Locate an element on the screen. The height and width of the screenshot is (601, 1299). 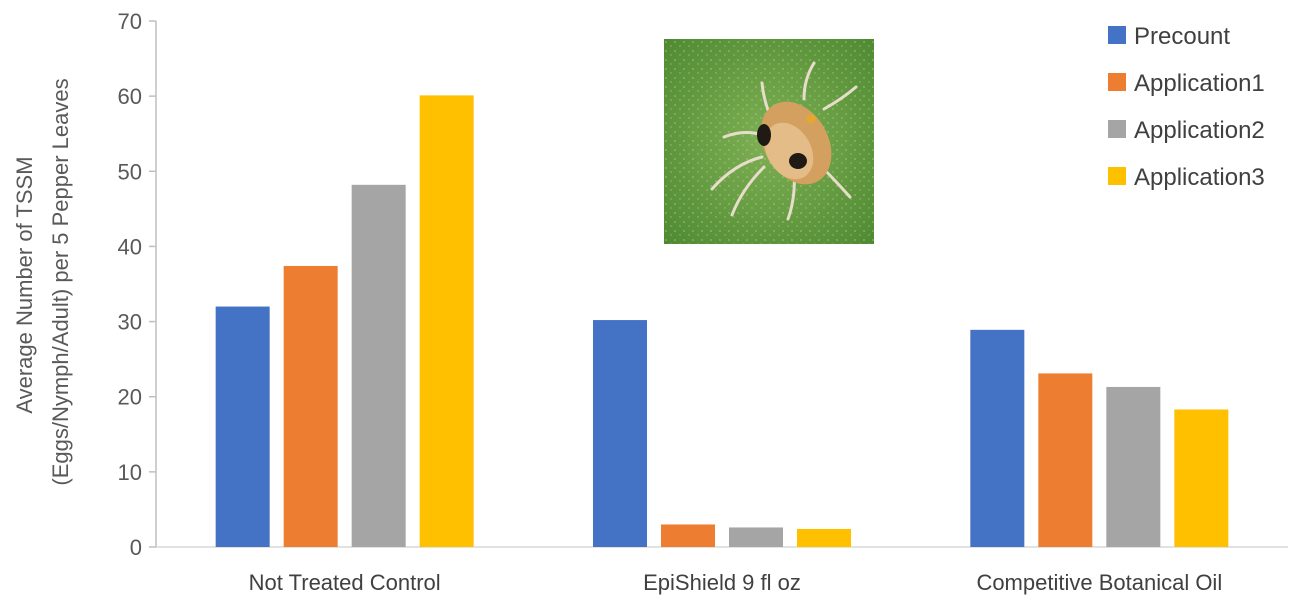
y-tick-label: 20 is located at coordinates (130, 397).